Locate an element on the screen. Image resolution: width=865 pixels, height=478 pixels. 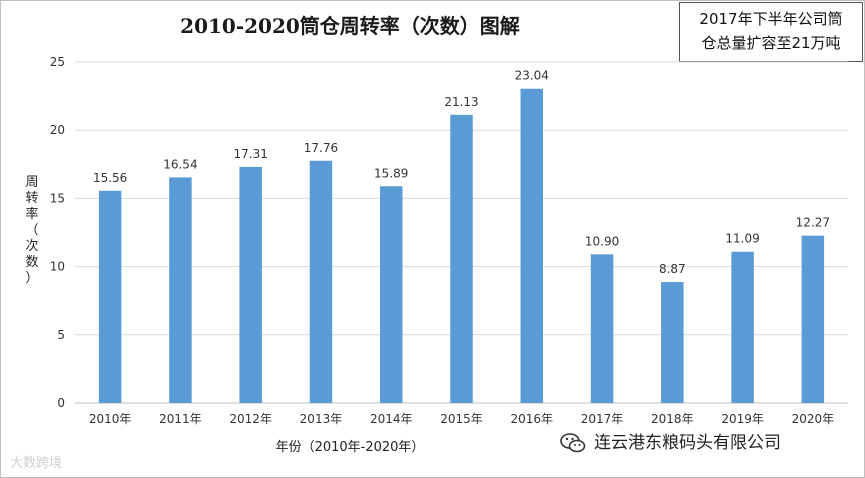
watermark-right-text: 连云港东粮码头有限公司 is located at coordinates (687, 443).